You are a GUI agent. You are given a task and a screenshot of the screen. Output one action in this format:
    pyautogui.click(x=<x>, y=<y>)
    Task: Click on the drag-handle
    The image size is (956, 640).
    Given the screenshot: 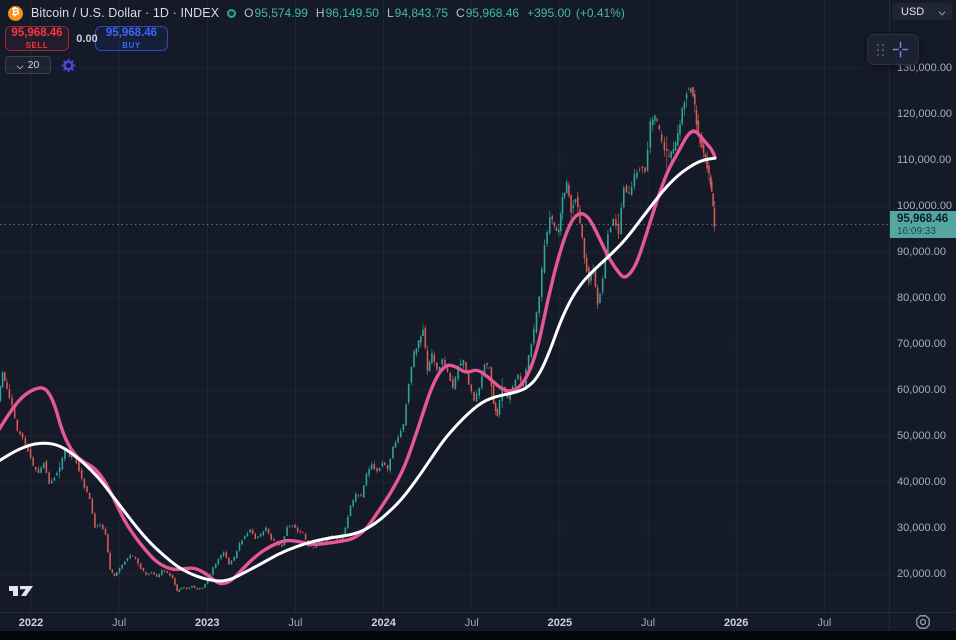 What is the action you would take?
    pyautogui.click(x=880, y=49)
    